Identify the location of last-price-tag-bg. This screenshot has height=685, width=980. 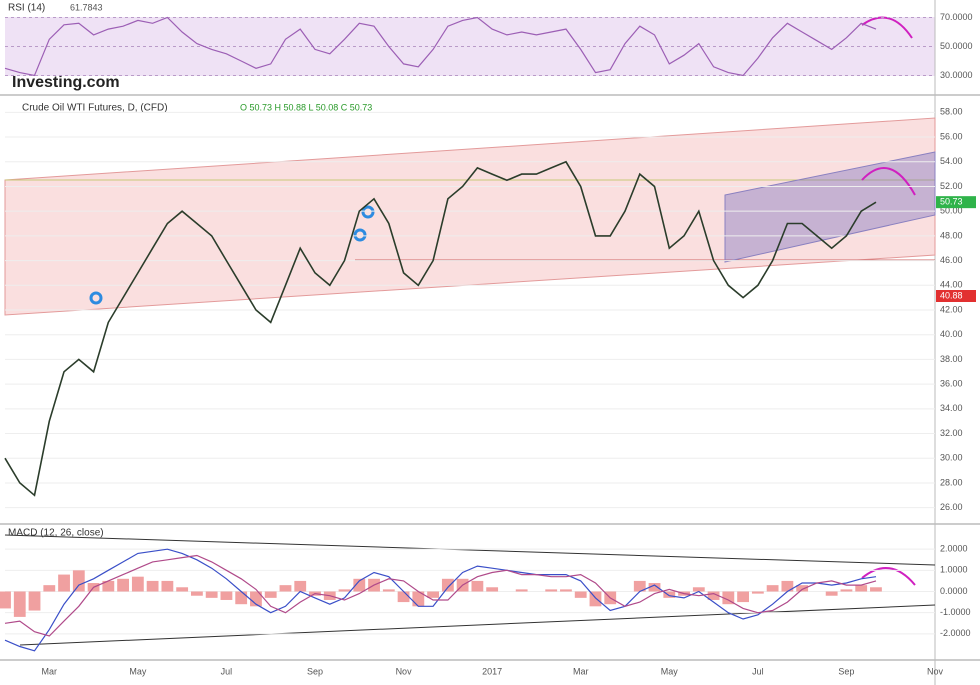
(956, 202).